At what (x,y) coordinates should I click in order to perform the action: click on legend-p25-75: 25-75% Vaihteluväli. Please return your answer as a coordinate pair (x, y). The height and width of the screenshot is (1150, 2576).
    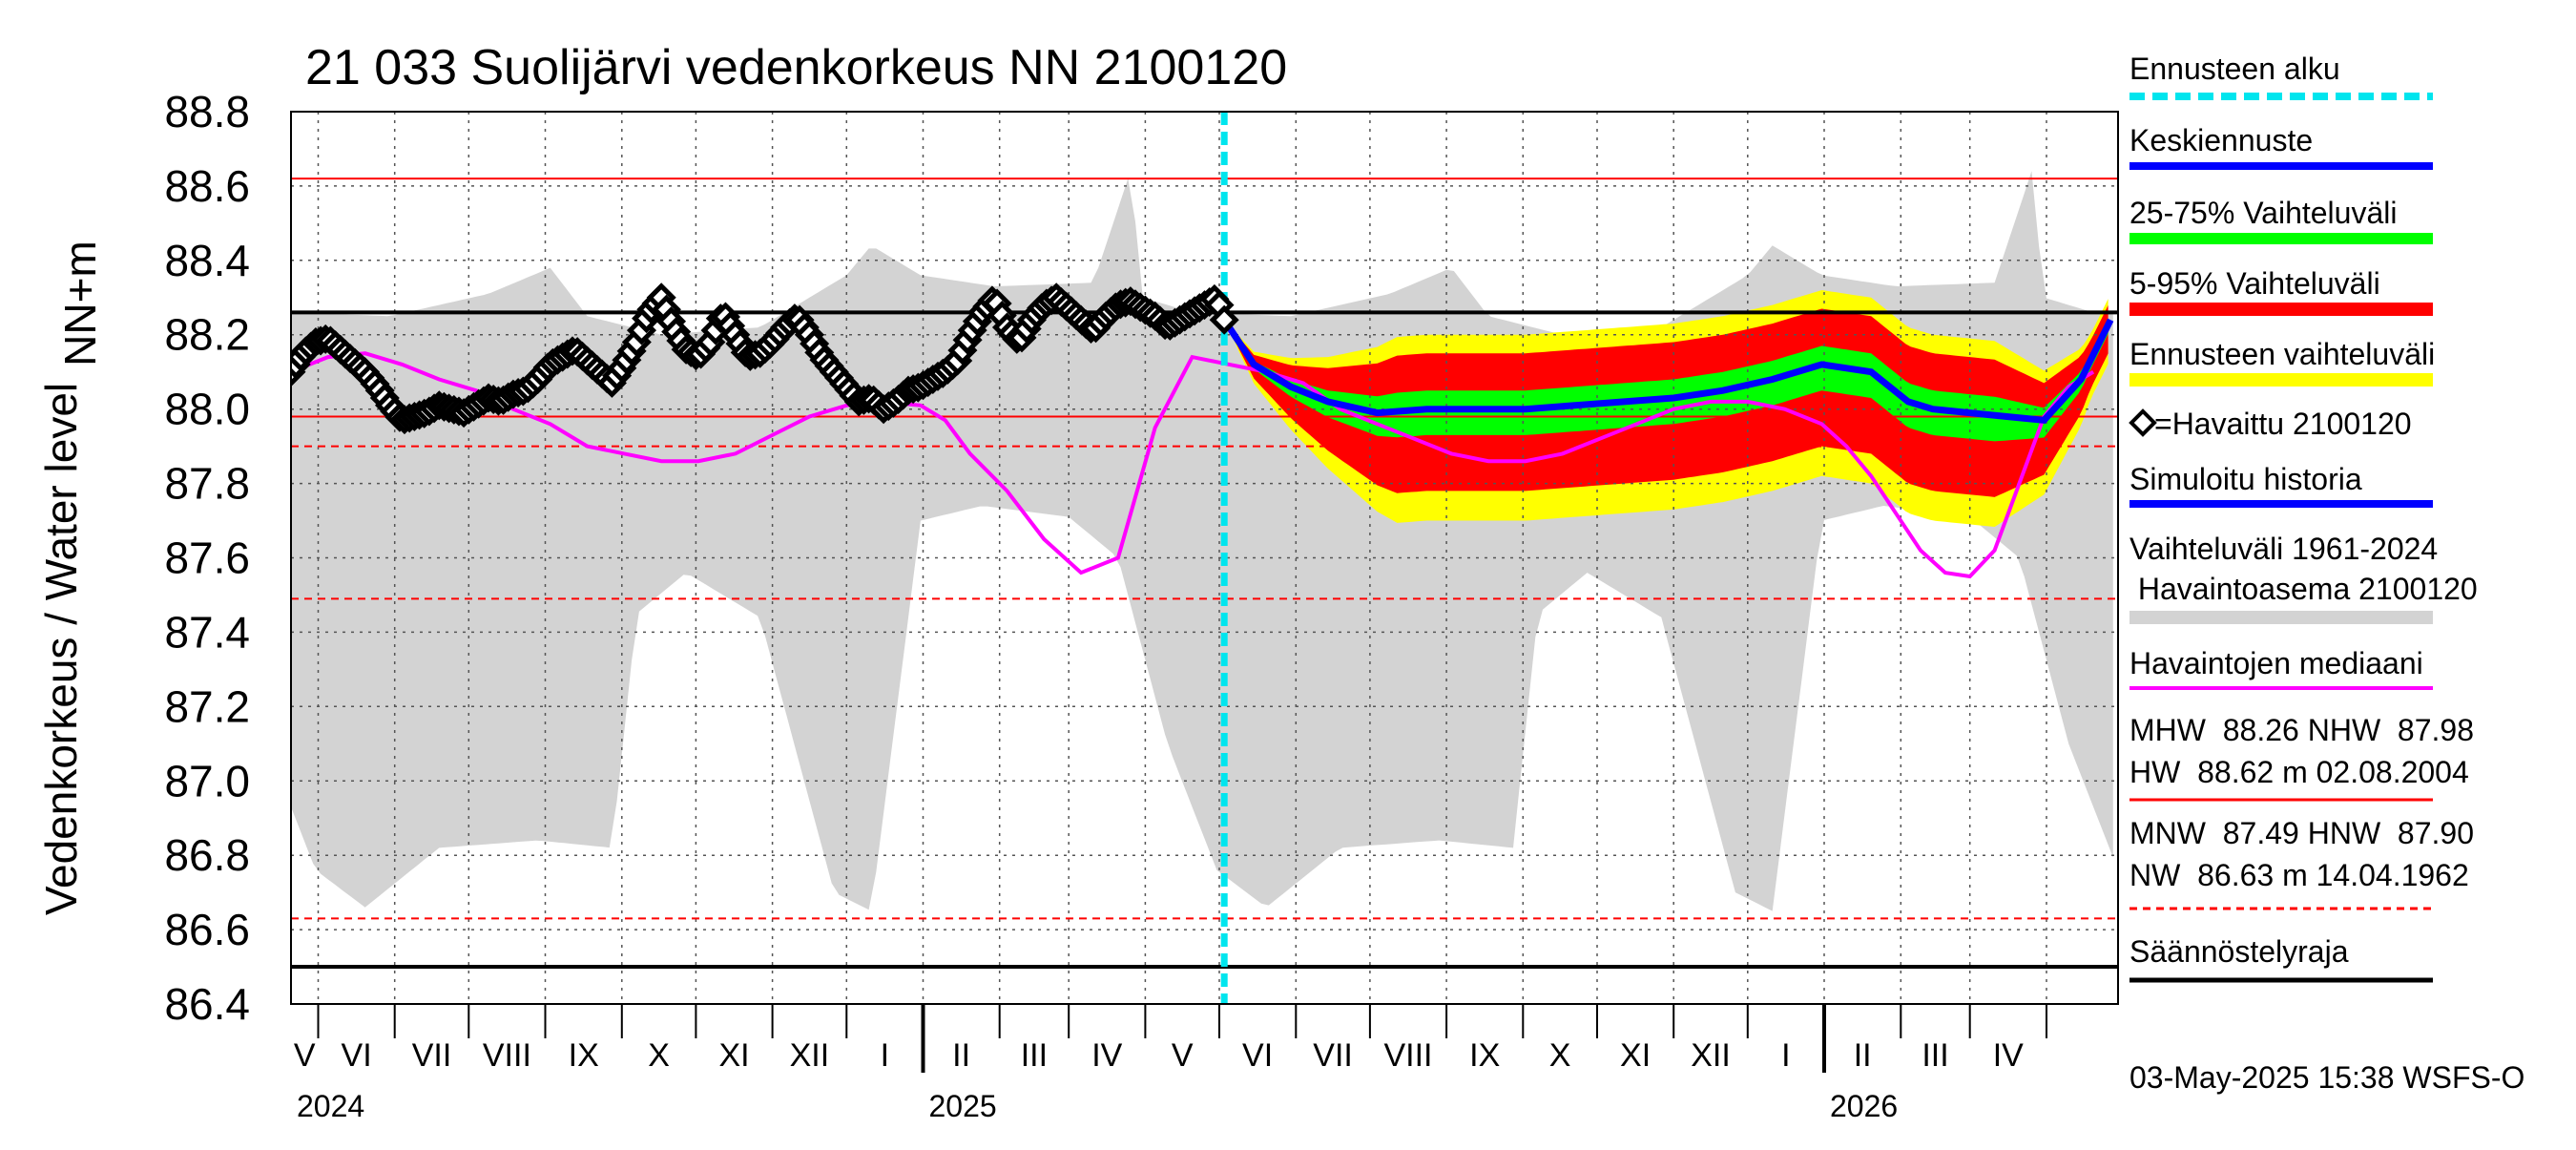
    Looking at the image, I should click on (2263, 213).